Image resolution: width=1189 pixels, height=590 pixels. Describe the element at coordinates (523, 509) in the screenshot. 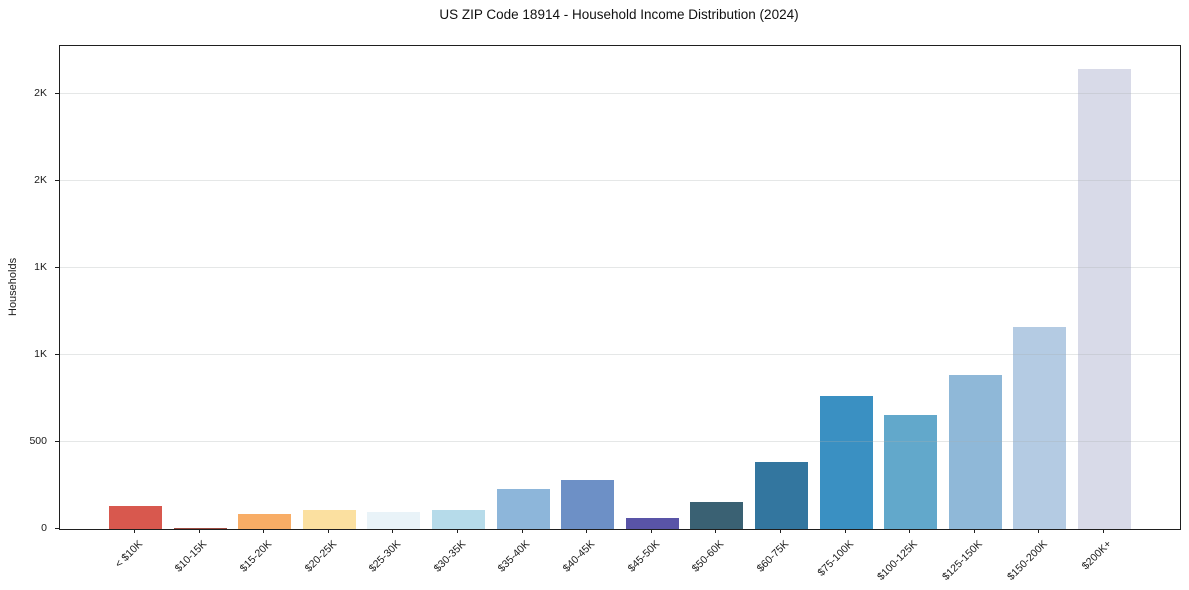

I see `bar-$35-40K` at that location.